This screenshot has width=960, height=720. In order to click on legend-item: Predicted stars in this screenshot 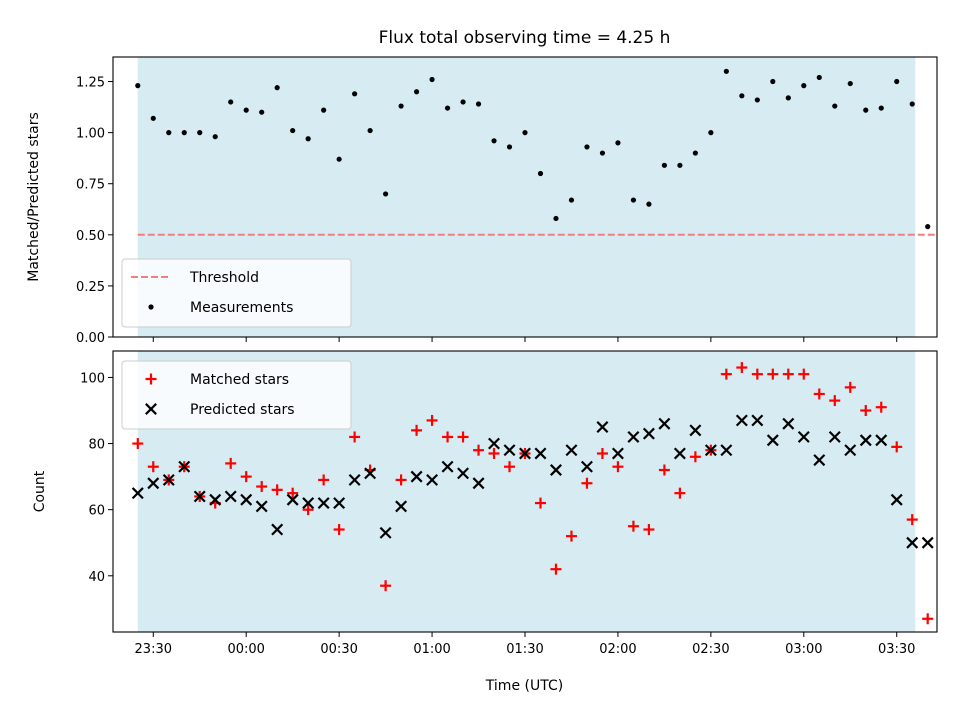, I will do `click(220, 410)`.